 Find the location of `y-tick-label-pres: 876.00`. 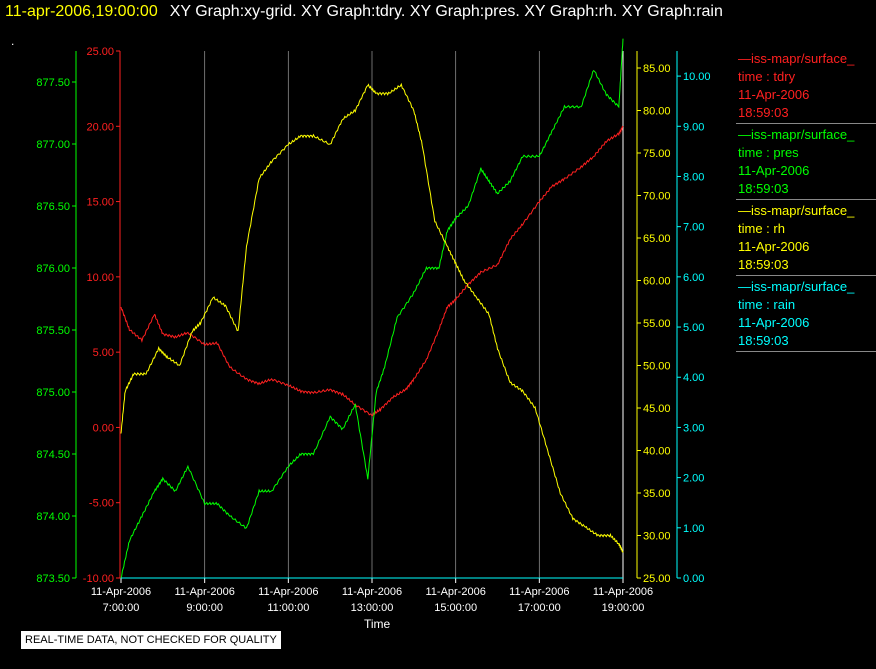

y-tick-label-pres: 876.00 is located at coordinates (53, 269).